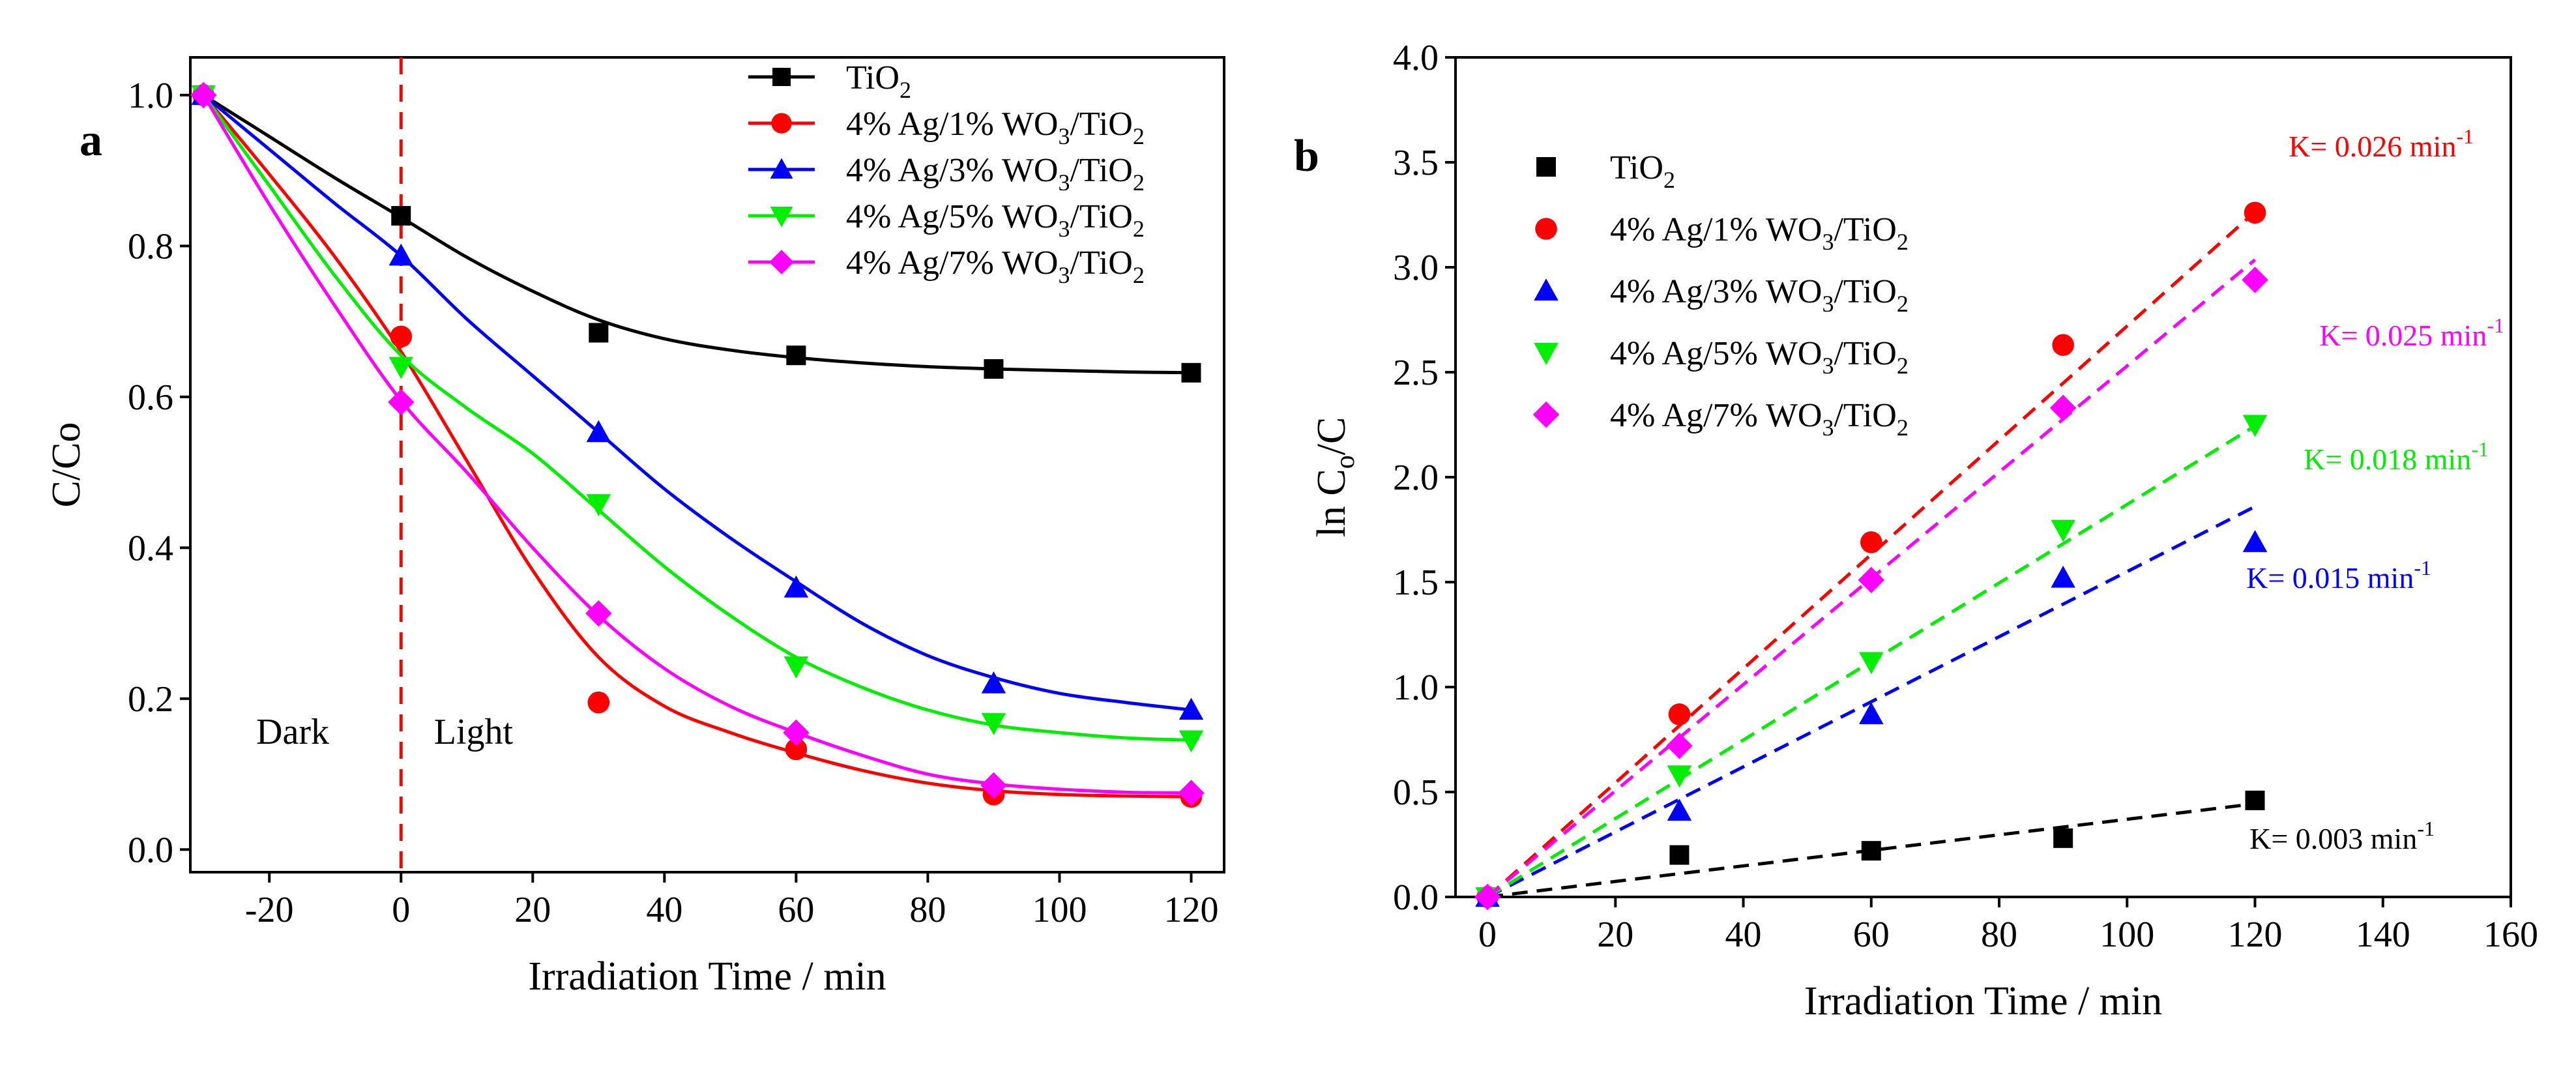 The image size is (2576, 1071). I want to click on rate-constant-text: K= 0.003 min, so click(2333, 838).